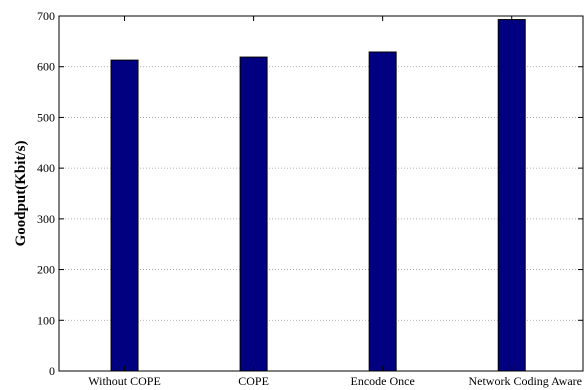 The width and height of the screenshot is (584, 390). What do you see at coordinates (253, 381) in the screenshot?
I see `x-tick-label: COPE` at bounding box center [253, 381].